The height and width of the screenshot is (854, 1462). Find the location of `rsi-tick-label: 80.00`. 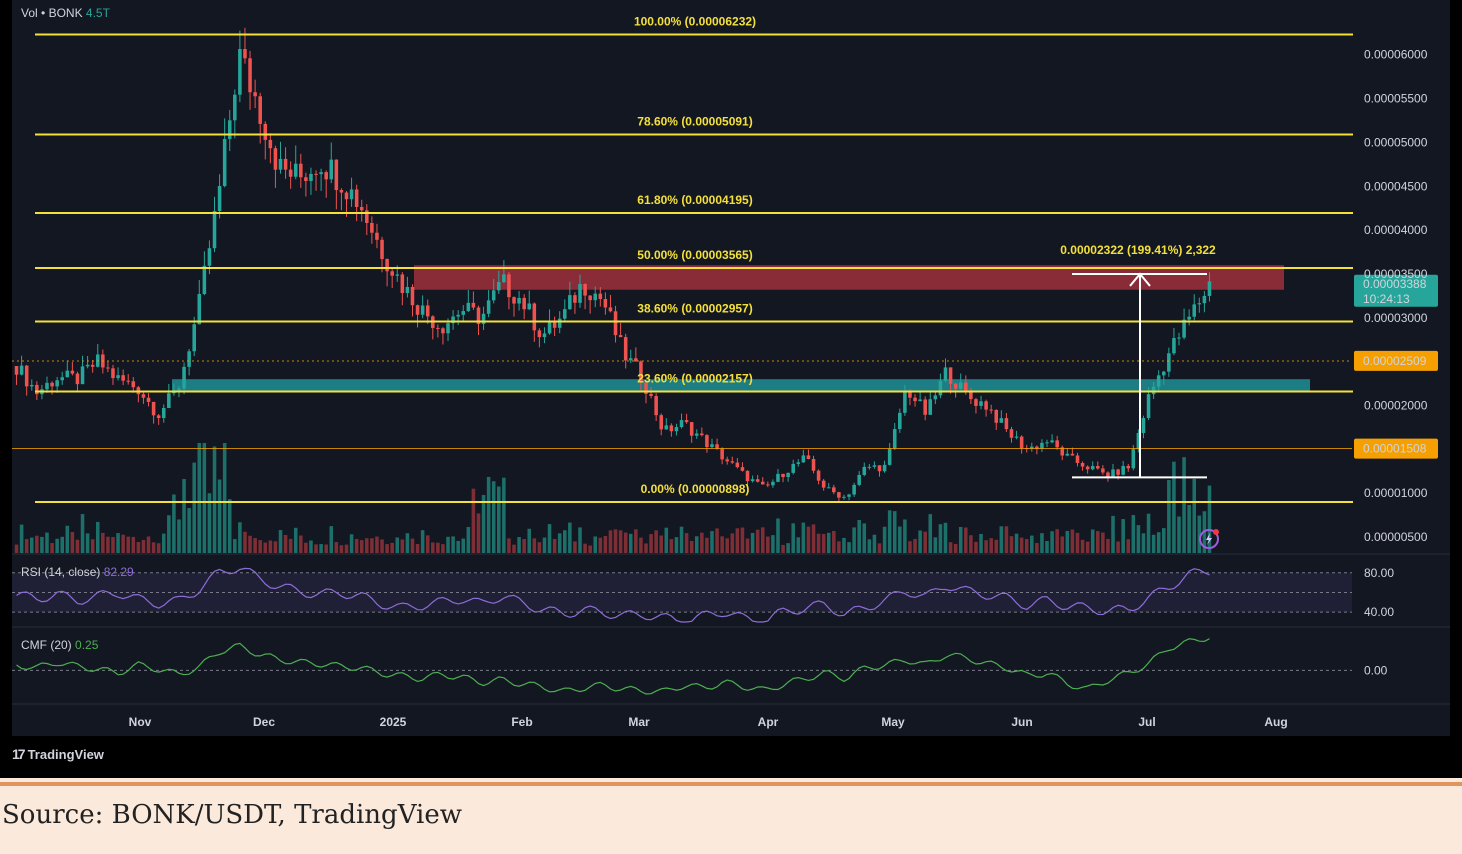

rsi-tick-label: 80.00 is located at coordinates (1379, 573).